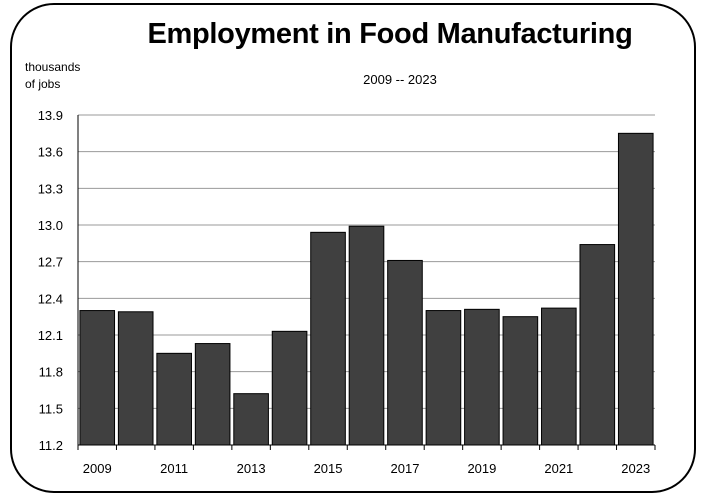 The image size is (708, 501). What do you see at coordinates (53, 67) in the screenshot?
I see `y-axis-label-line-1: thousands` at bounding box center [53, 67].